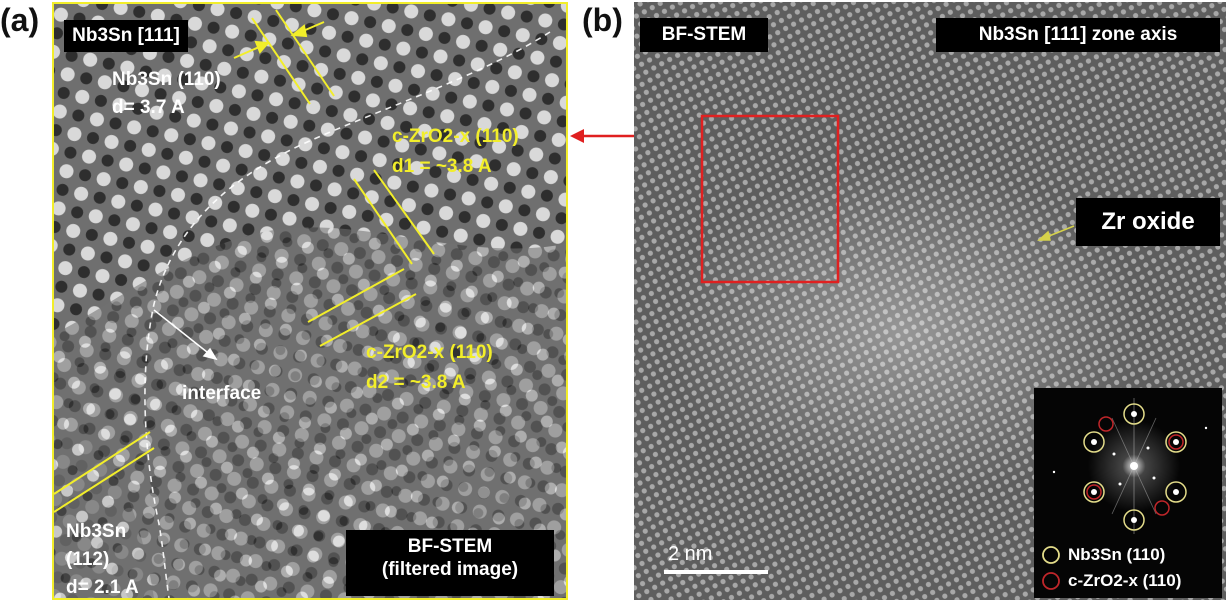 The width and height of the screenshot is (1228, 602). I want to click on zro2-label-1: c-ZrO2-x (110) d1 = ~3.8 A, so click(455, 152).